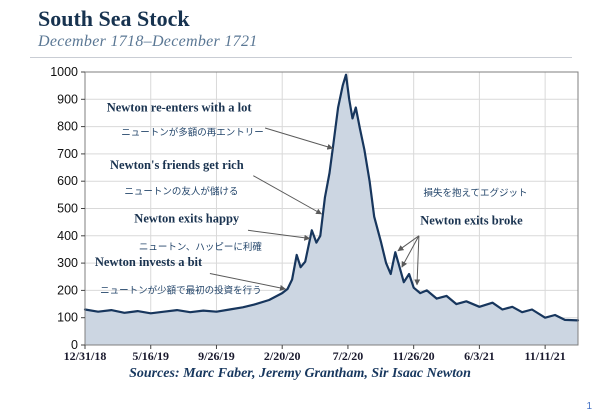 This screenshot has width=600, height=414. What do you see at coordinates (67, 181) in the screenshot?
I see `y-tick-label: 600` at bounding box center [67, 181].